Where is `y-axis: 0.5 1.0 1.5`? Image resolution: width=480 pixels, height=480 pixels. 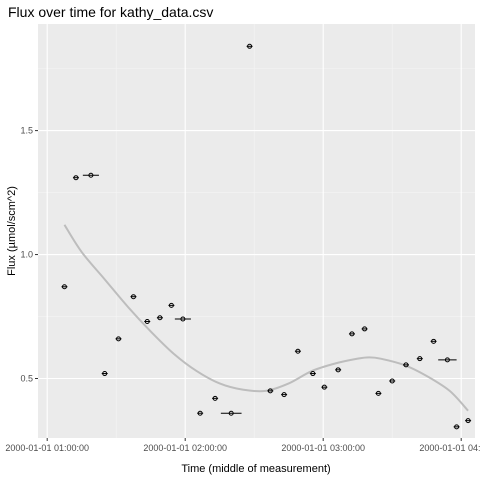
y-axis: 0.5 1.0 1.5 is located at coordinates (29, 255).